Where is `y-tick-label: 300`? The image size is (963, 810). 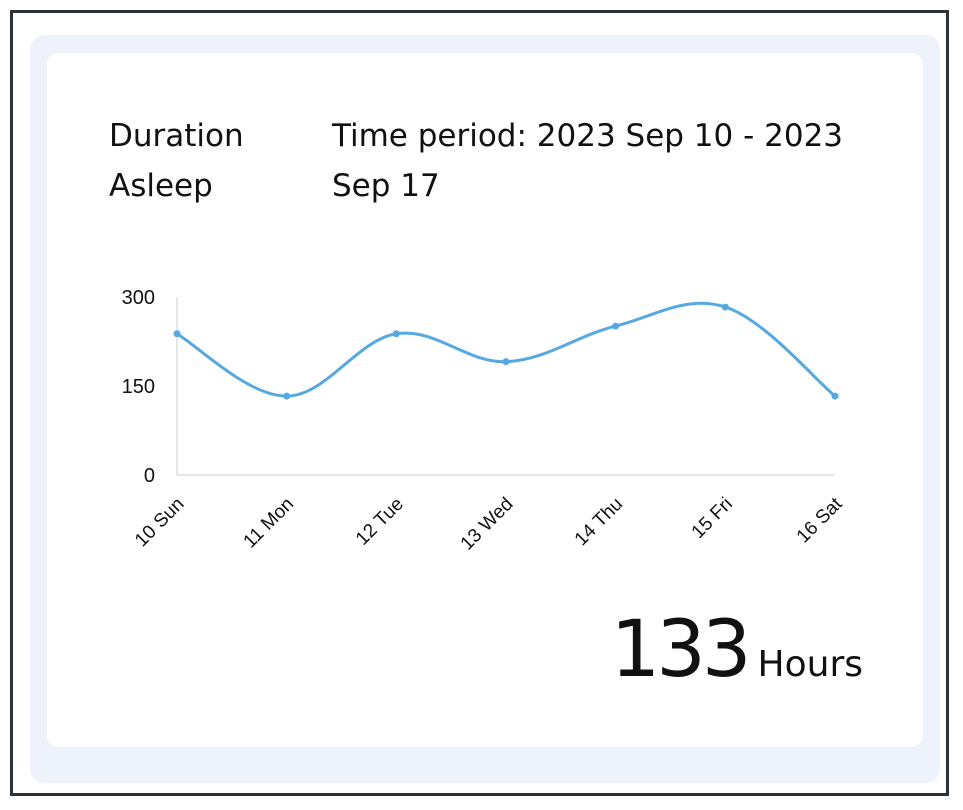
y-tick-label: 300 is located at coordinates (138, 298).